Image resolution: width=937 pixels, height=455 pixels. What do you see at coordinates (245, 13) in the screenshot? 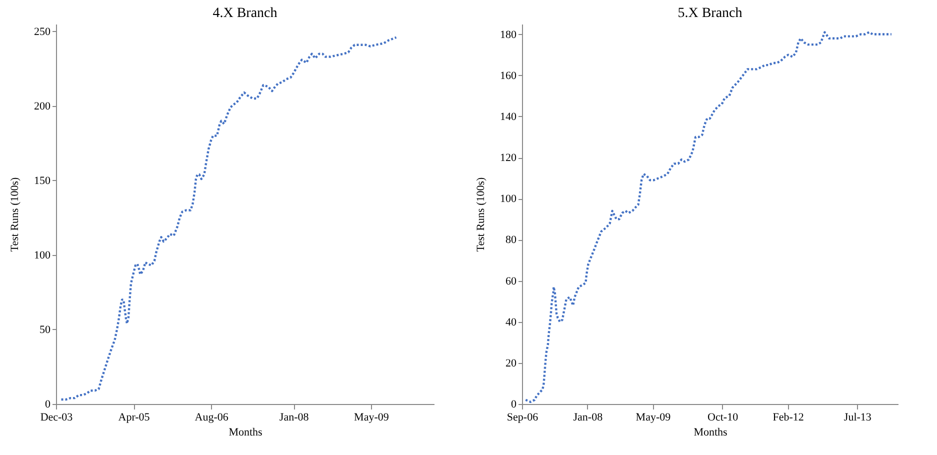
I see `chart-title: 4.X Branch` at bounding box center [245, 13].